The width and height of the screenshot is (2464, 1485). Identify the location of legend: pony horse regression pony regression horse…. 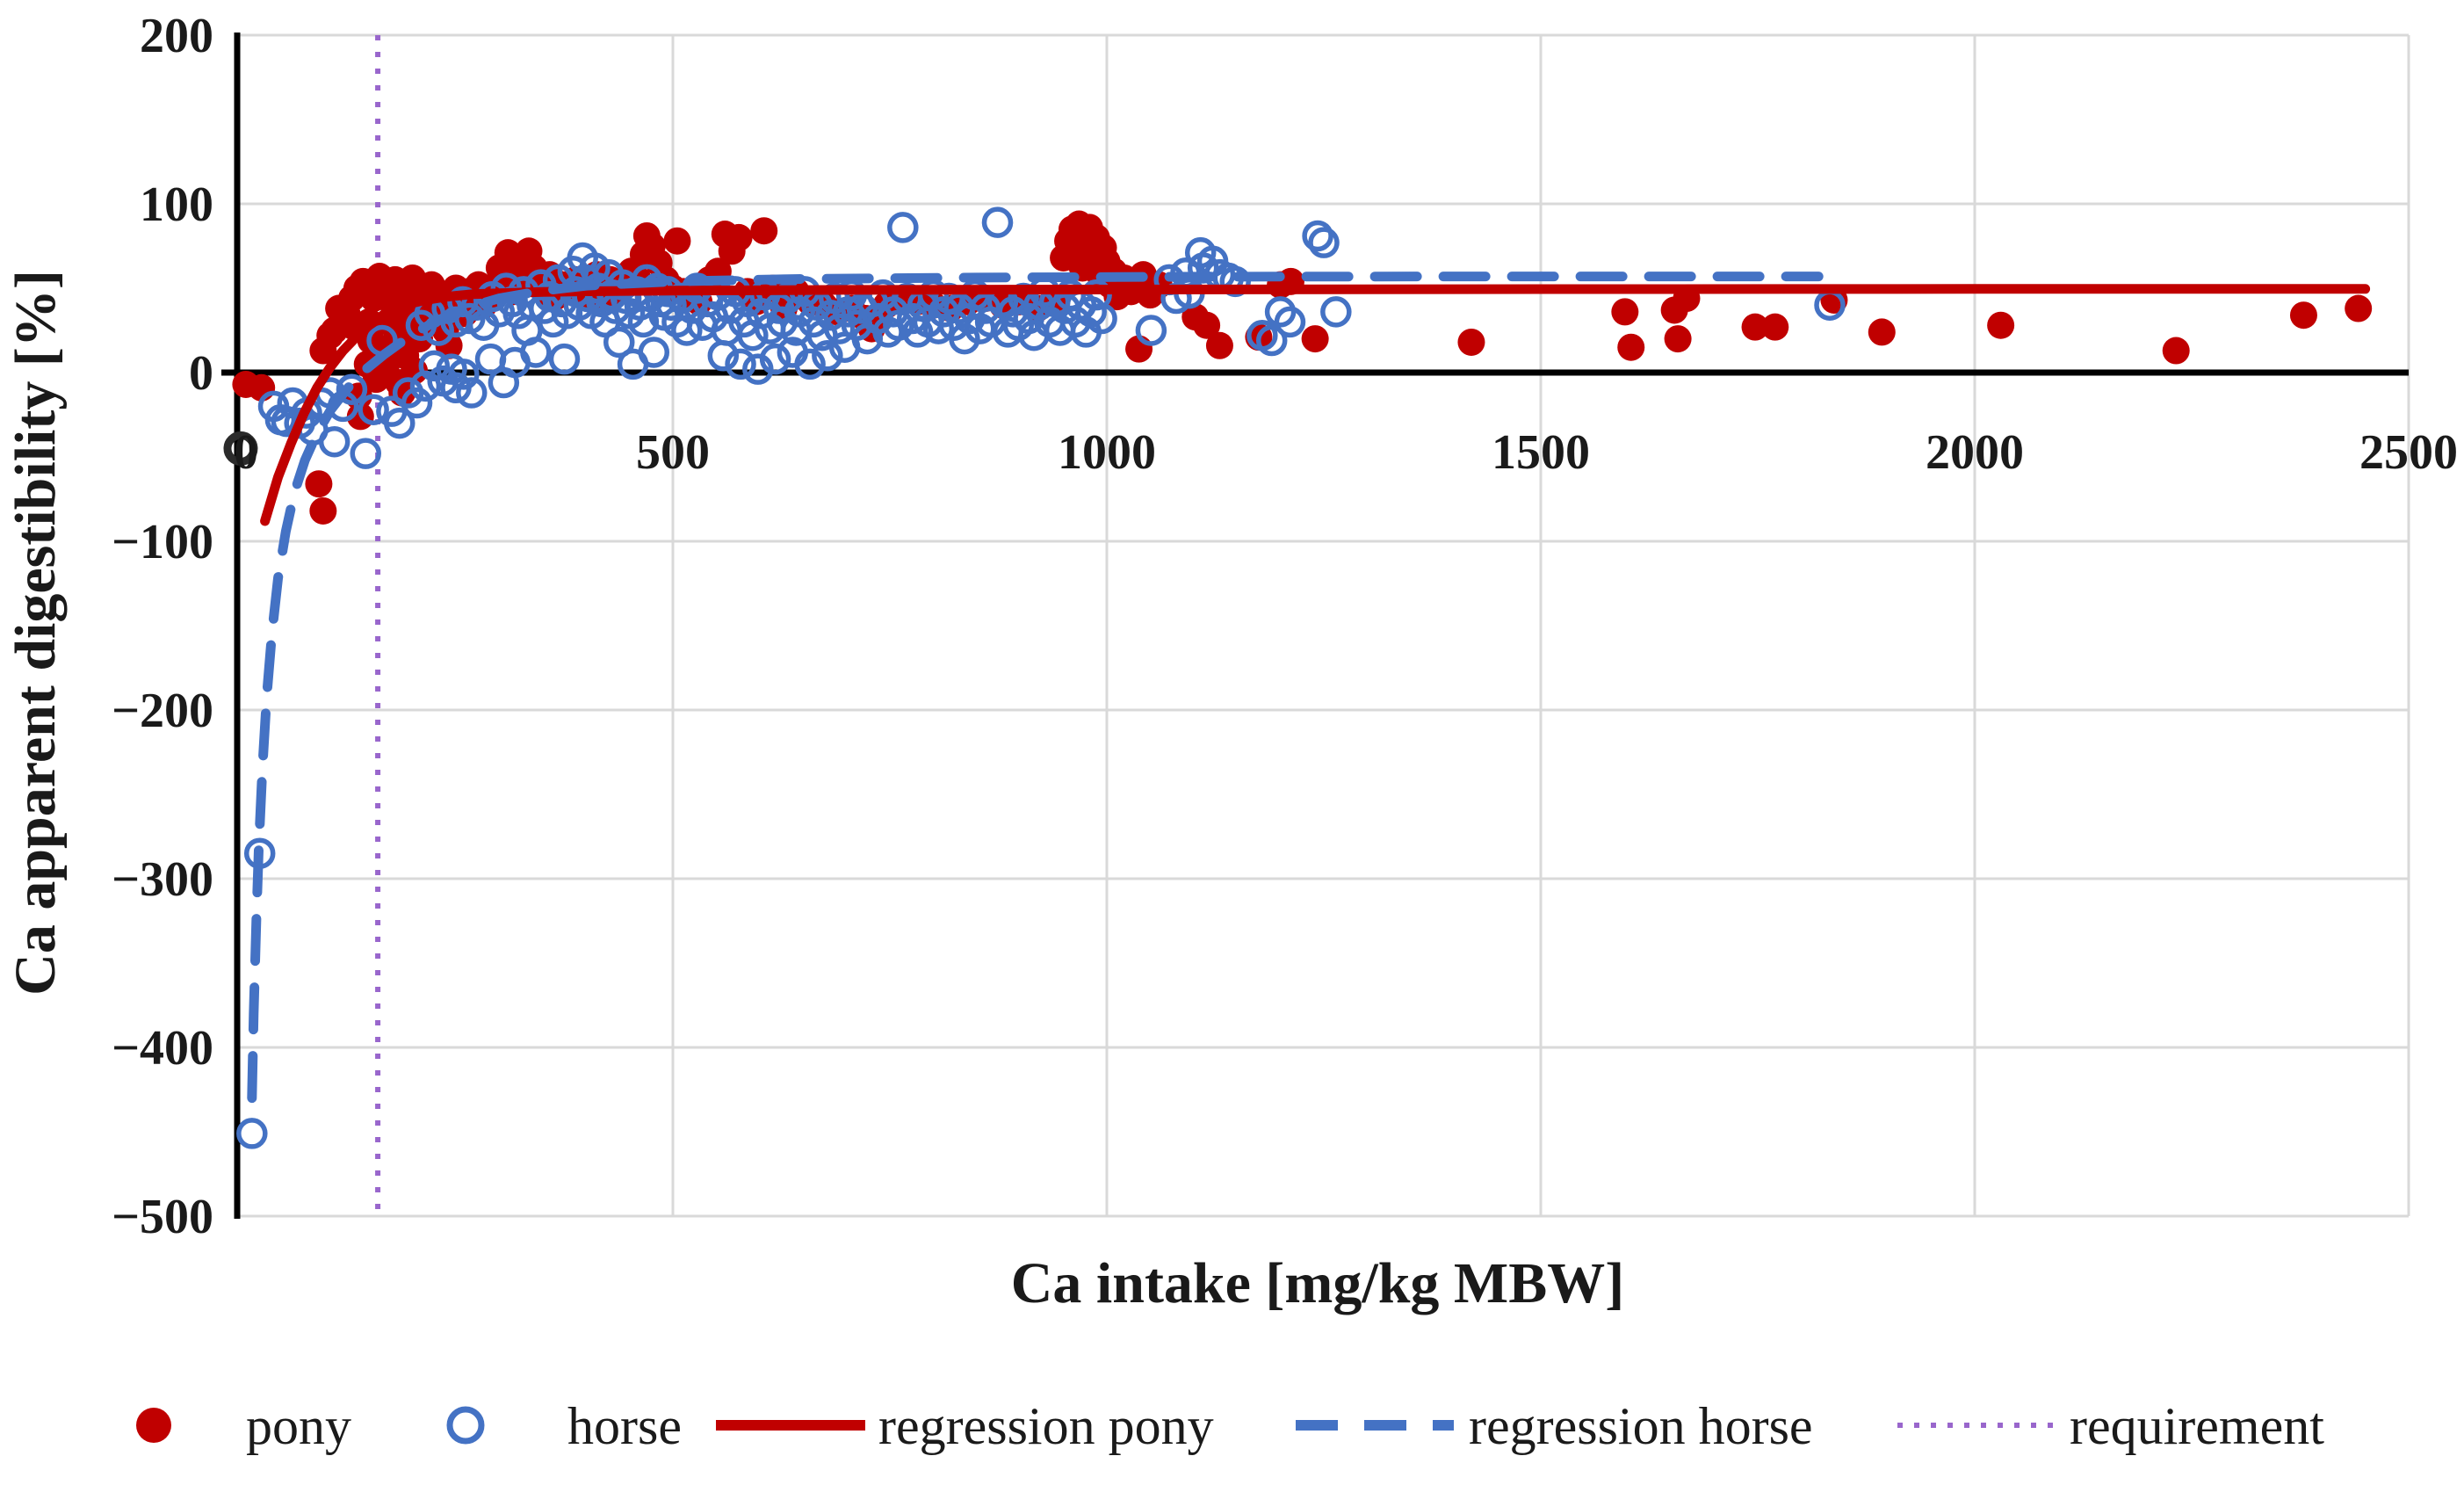
(1230, 1426).